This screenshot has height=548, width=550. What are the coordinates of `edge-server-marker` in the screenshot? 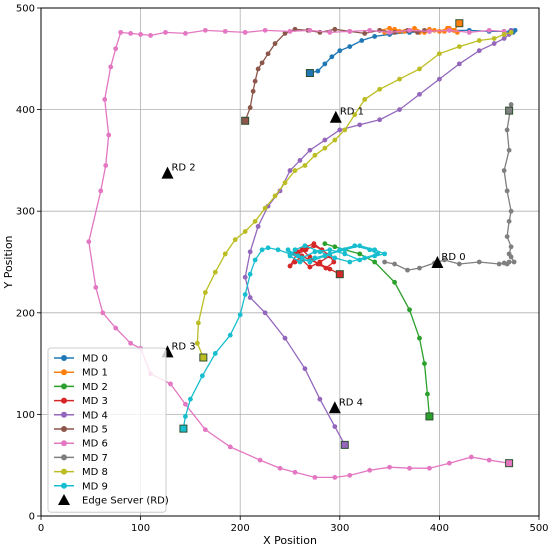 It's located at (437, 262).